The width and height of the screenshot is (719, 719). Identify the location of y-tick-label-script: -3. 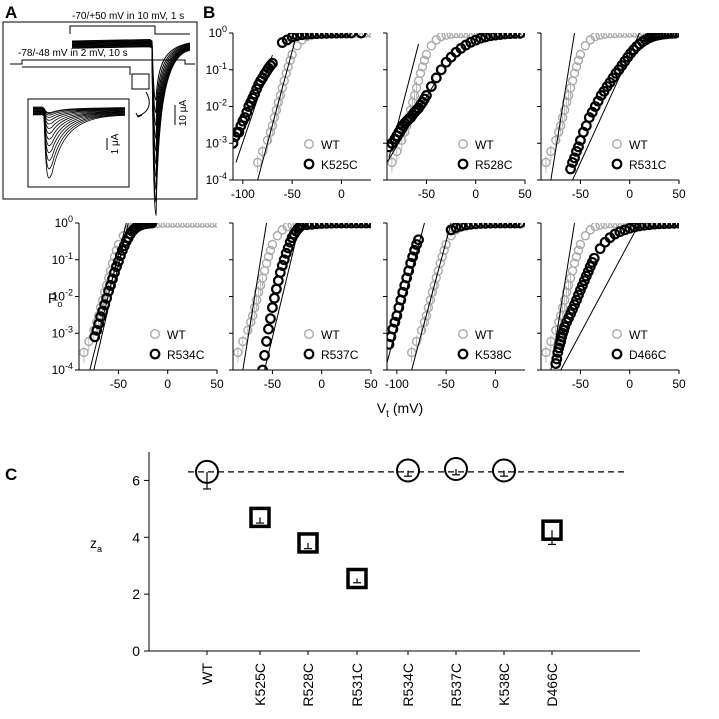
(69, 329).